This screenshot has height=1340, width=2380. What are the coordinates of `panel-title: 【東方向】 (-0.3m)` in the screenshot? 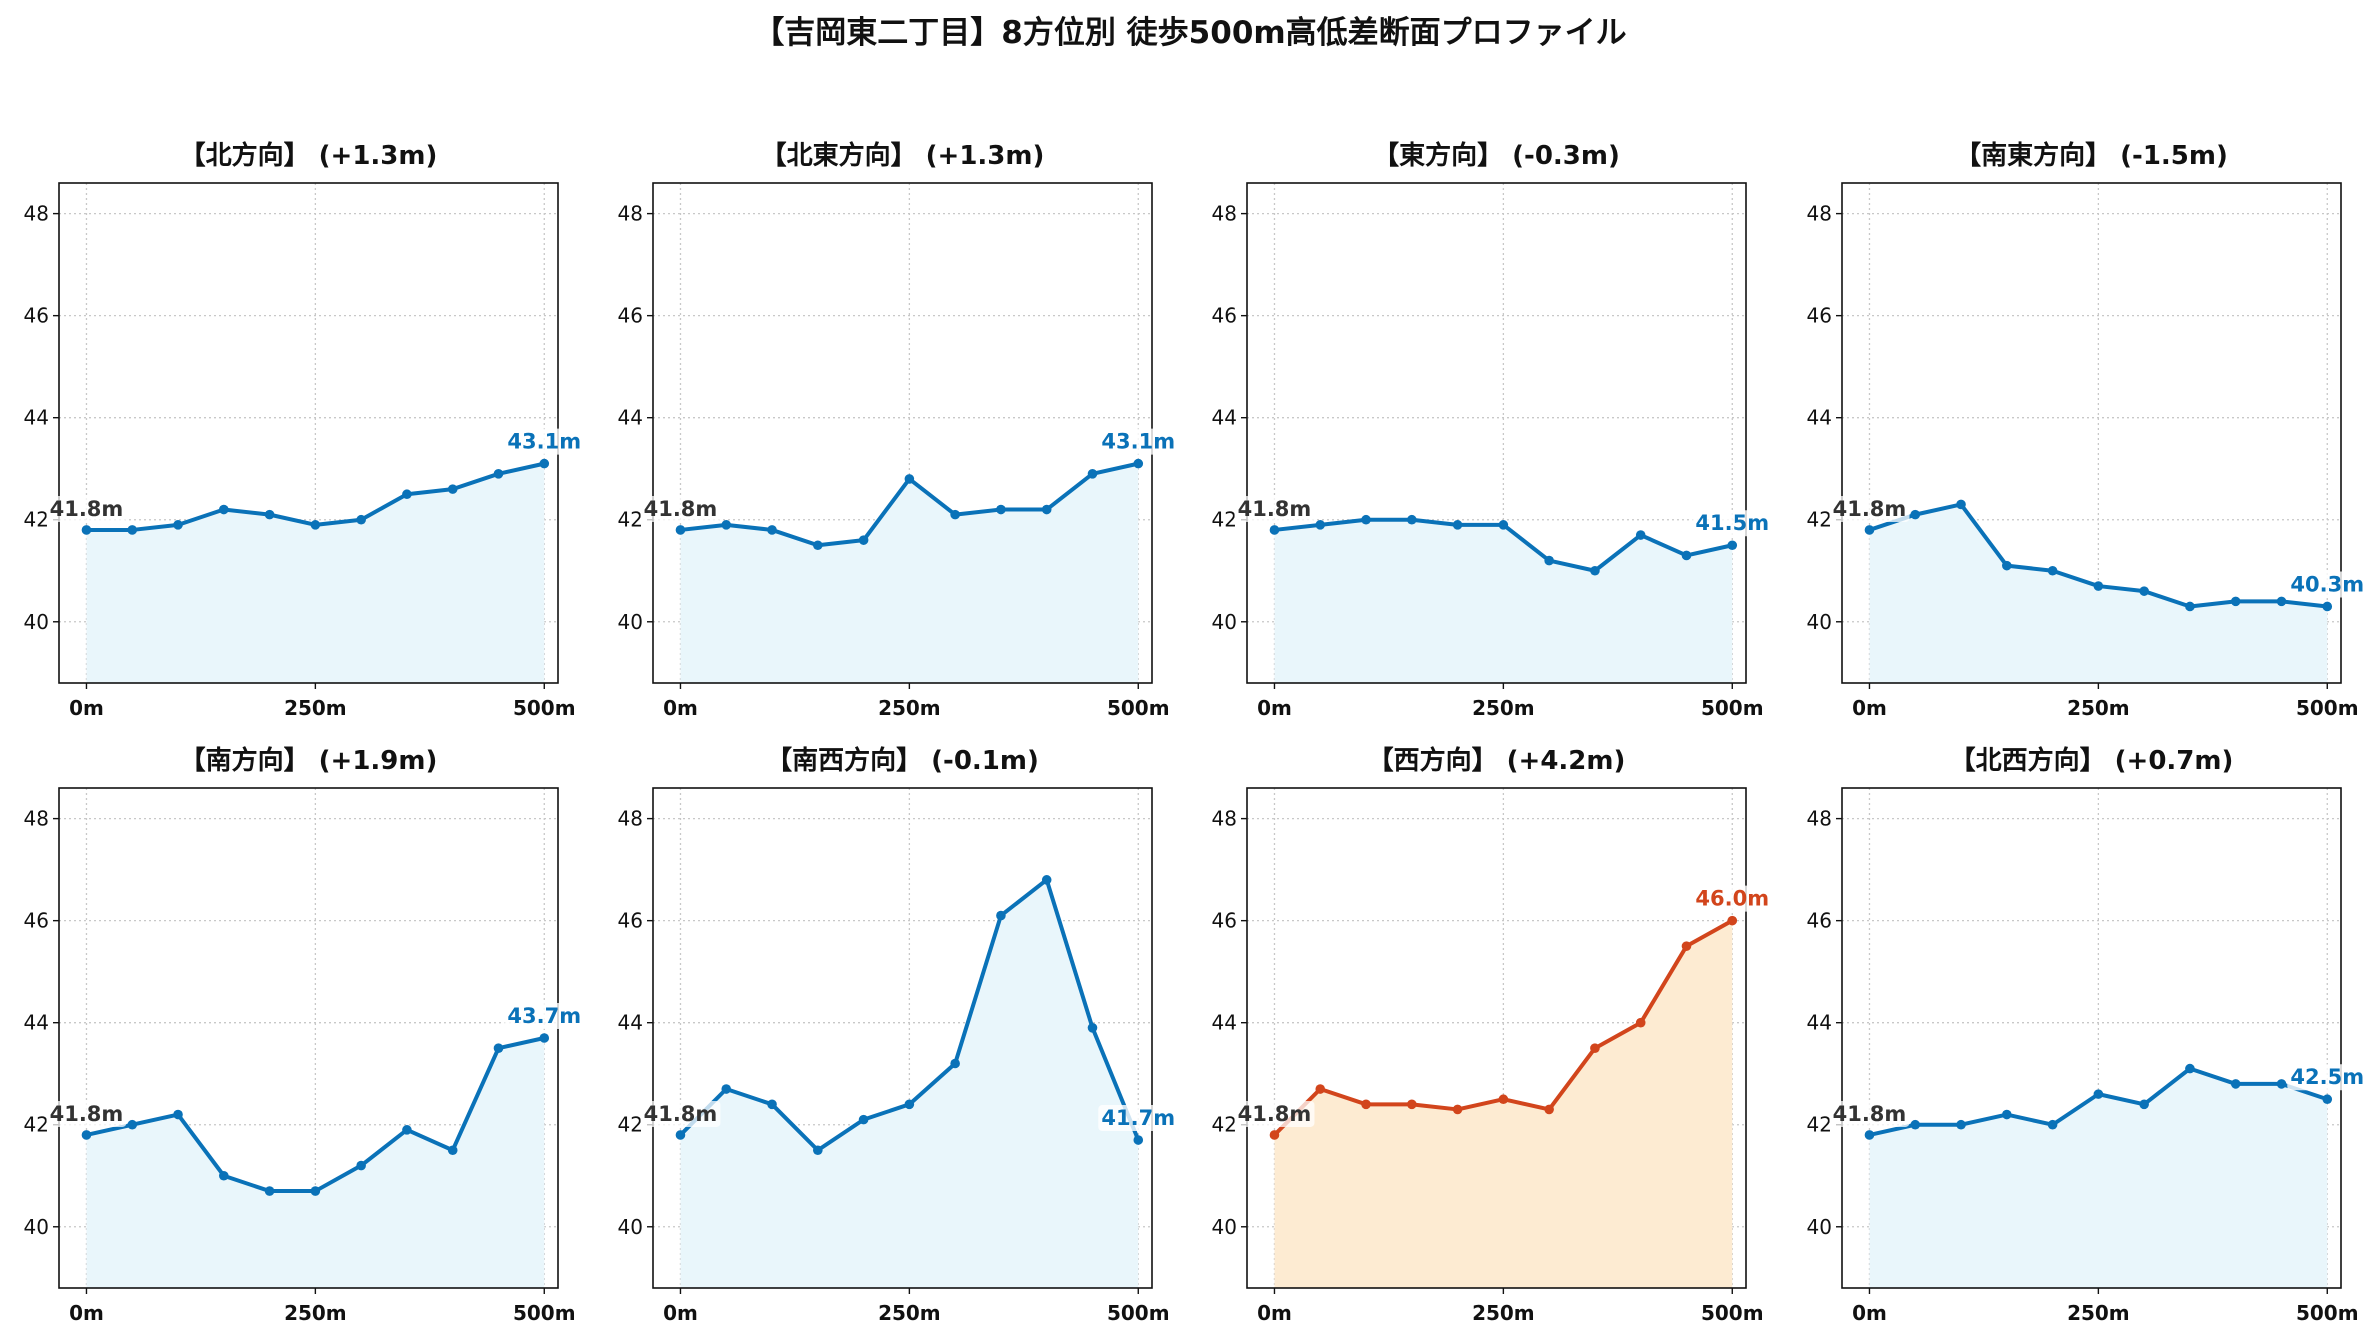 It's located at (1496, 155).